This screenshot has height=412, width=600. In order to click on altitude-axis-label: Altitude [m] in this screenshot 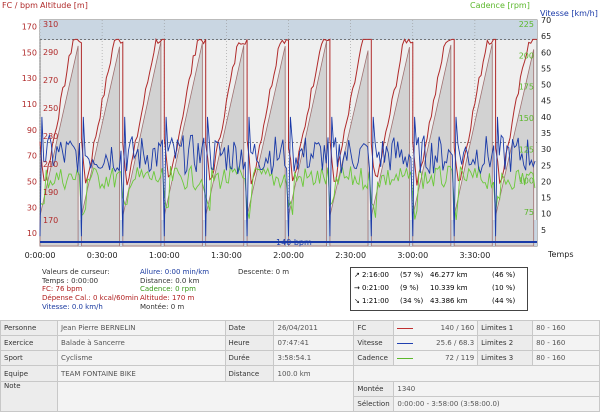, I will do `click(64, 5)`.